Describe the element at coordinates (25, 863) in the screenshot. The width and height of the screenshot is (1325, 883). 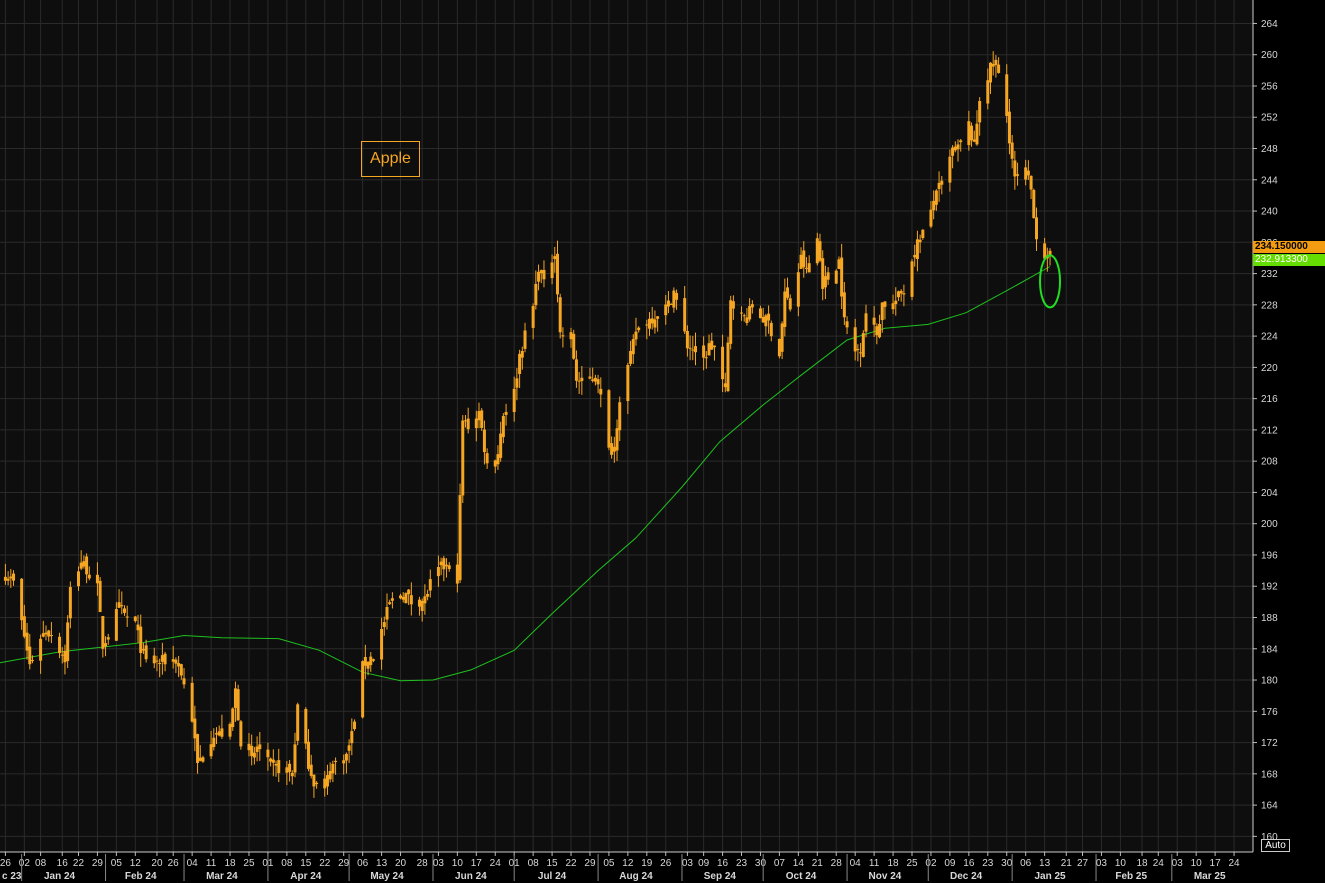
I see `x-tick-label: 02` at that location.